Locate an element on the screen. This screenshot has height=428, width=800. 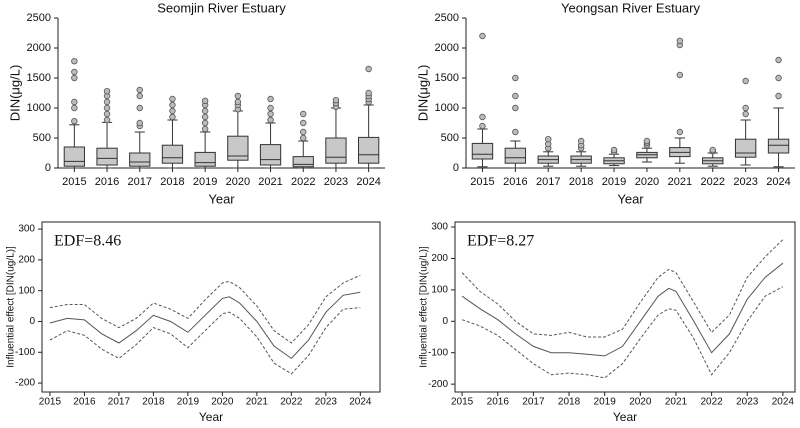
x-tick-label: 2024 is located at coordinates (783, 402).